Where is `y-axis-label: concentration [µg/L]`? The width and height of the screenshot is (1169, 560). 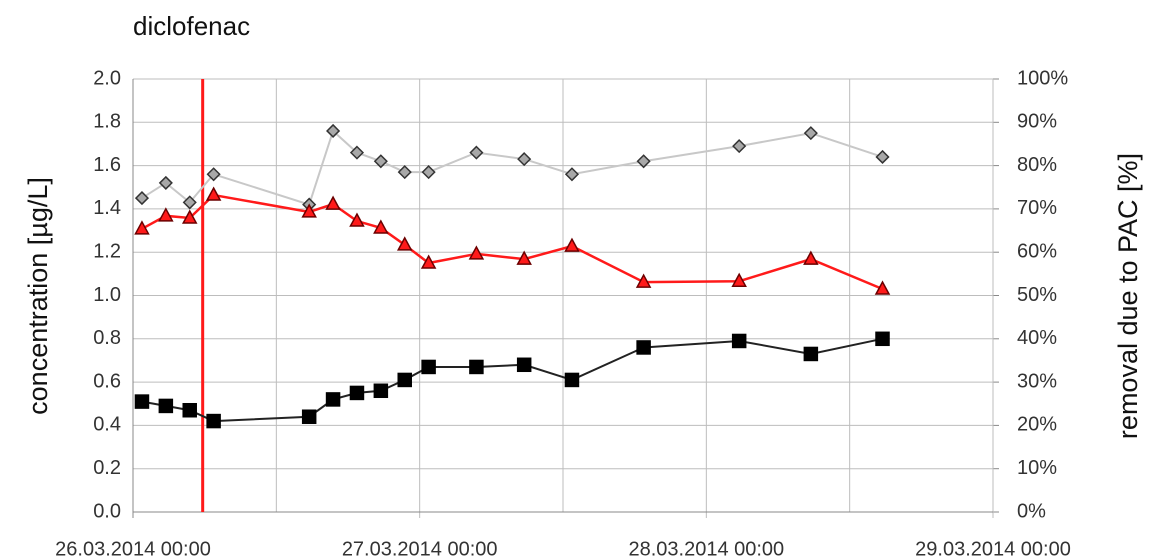
y-axis-label: concentration [µg/L] is located at coordinates (38, 296).